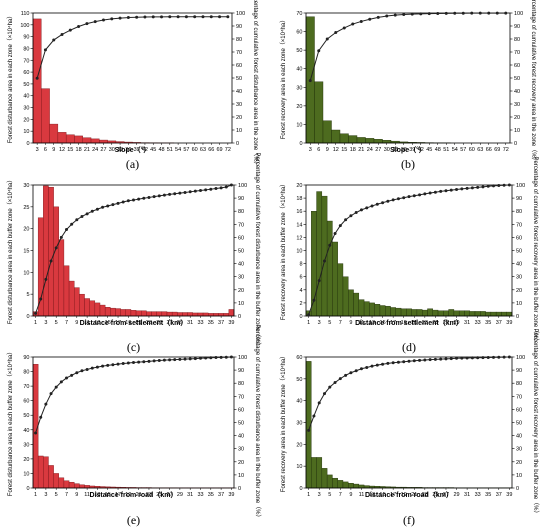 The image size is (550, 530). What do you see at coordinates (299, 51) in the screenshot?
I see `y-tick-label: 50` at bounding box center [299, 51].